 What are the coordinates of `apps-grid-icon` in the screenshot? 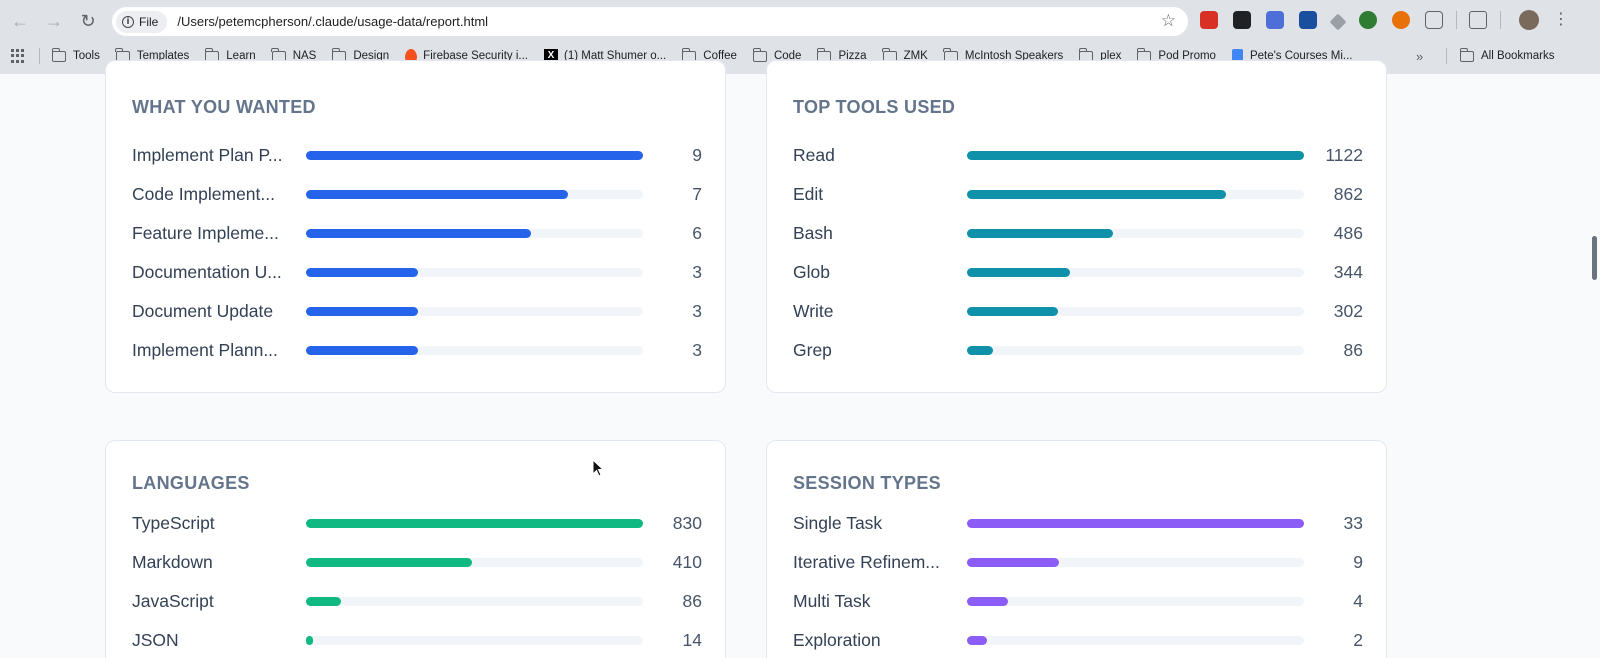 It's located at (18, 56).